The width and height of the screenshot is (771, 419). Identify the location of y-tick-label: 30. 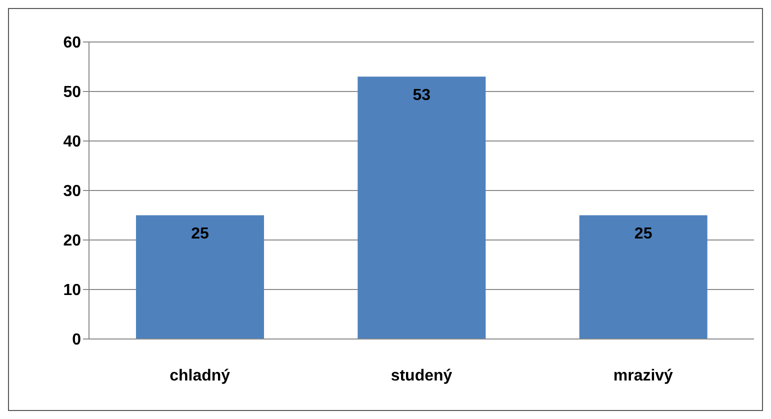
(72, 191).